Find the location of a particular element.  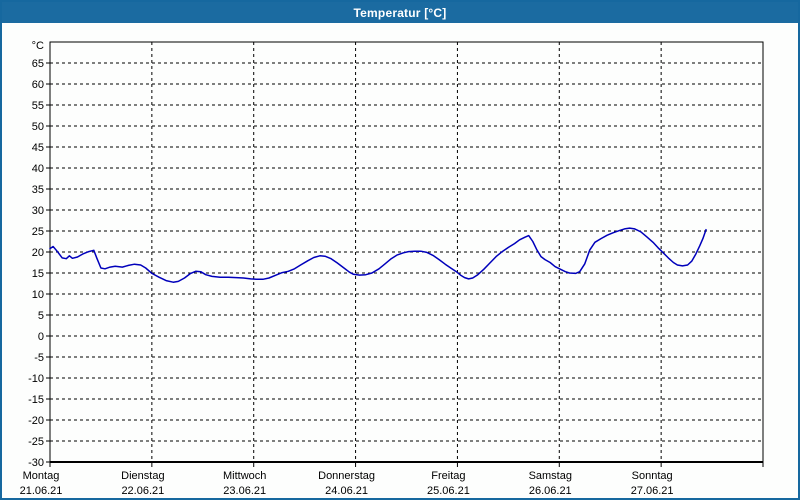

x-day-label: Donnerstag is located at coordinates (346, 476).